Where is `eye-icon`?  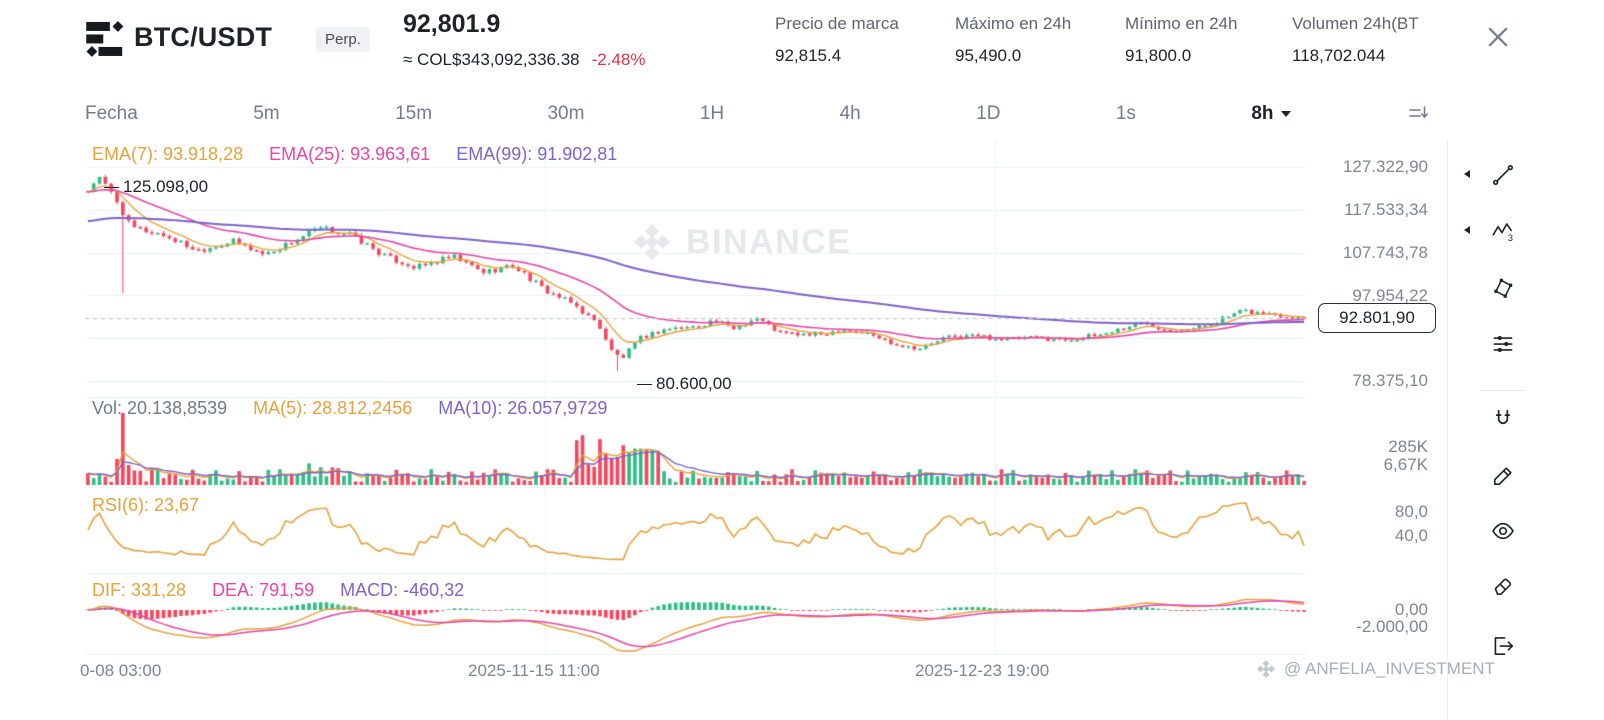 eye-icon is located at coordinates (1503, 531).